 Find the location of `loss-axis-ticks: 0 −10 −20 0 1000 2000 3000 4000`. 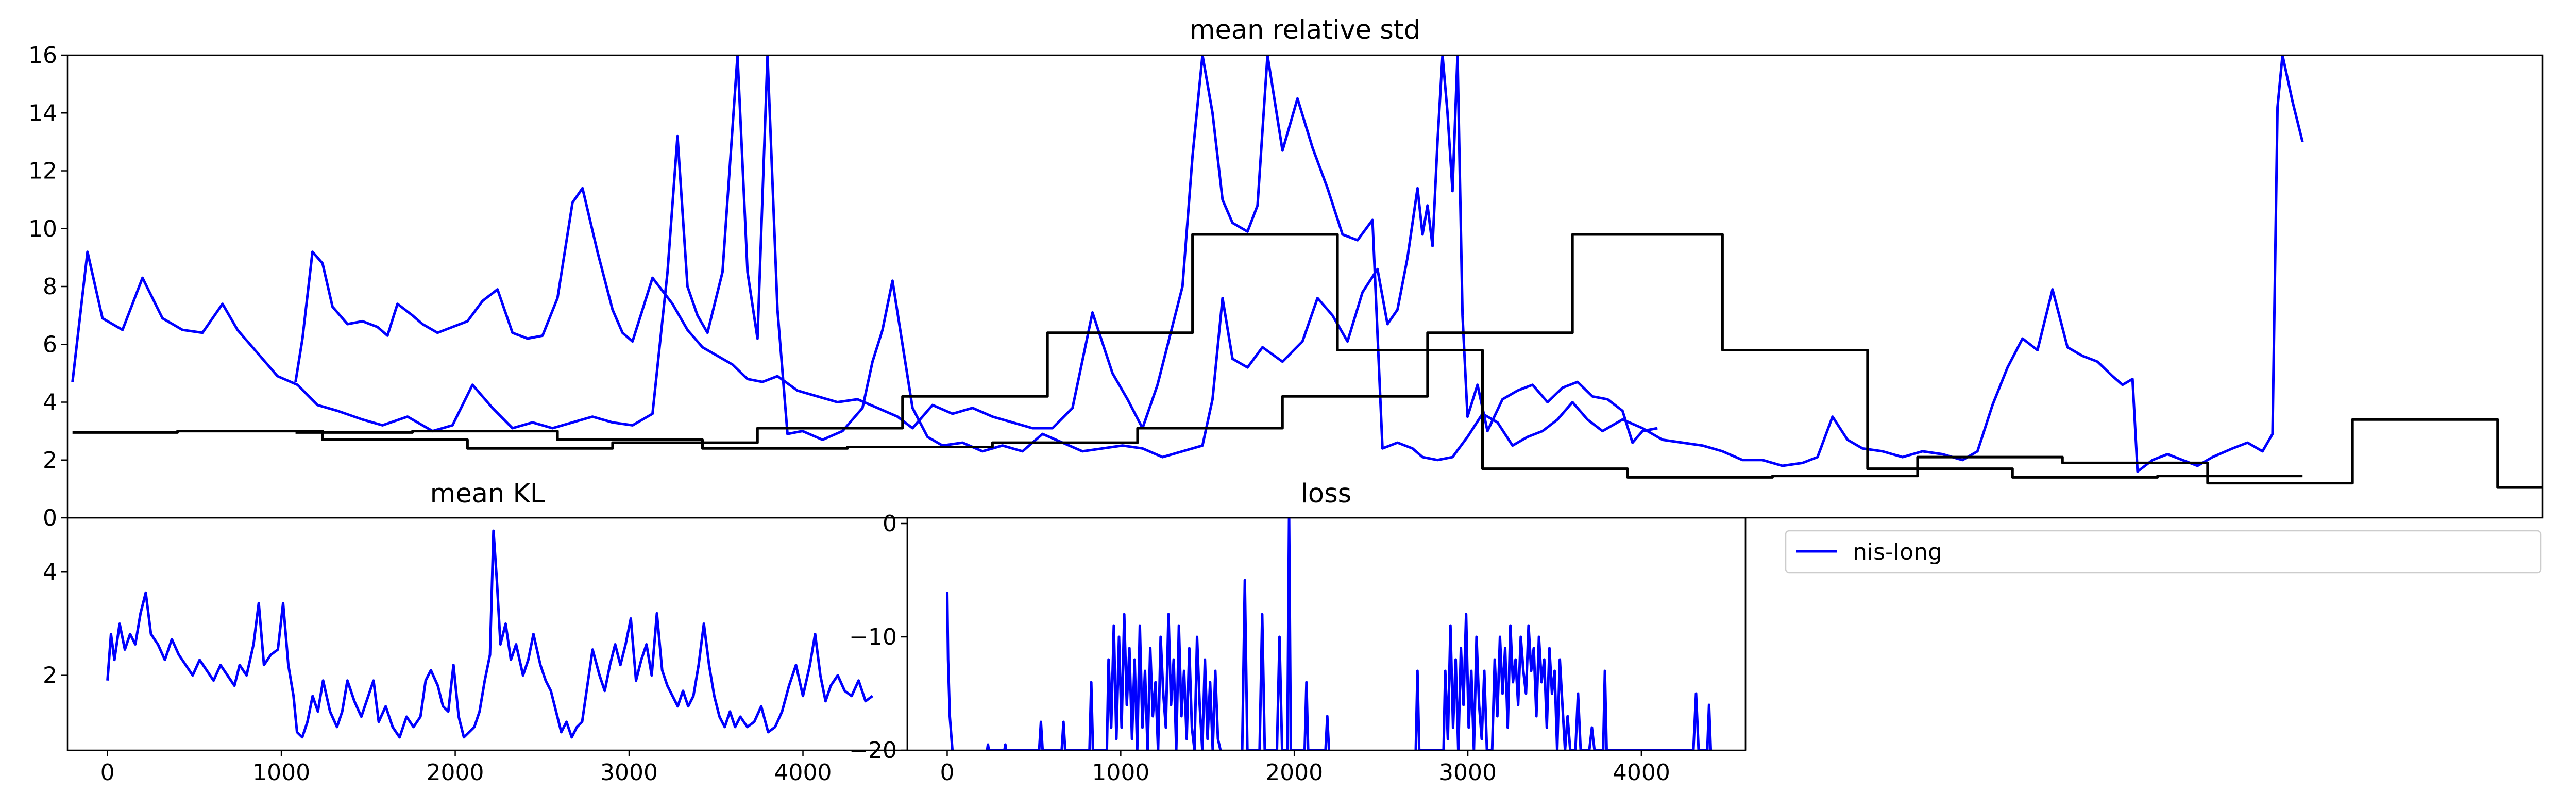

loss-axis-ticks: 0 −10 −20 0 1000 2000 3000 4000 is located at coordinates (1259, 648).